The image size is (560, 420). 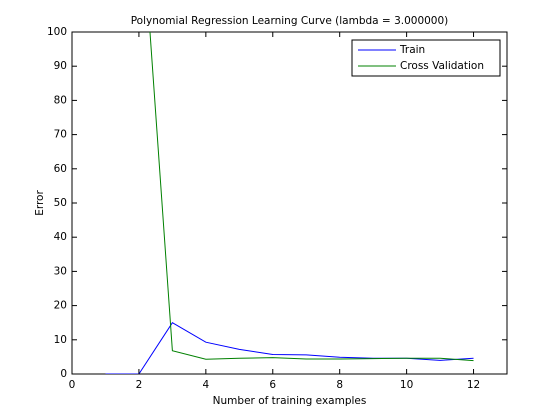 What do you see at coordinates (60, 169) in the screenshot?
I see `y-tick-label: 60` at bounding box center [60, 169].